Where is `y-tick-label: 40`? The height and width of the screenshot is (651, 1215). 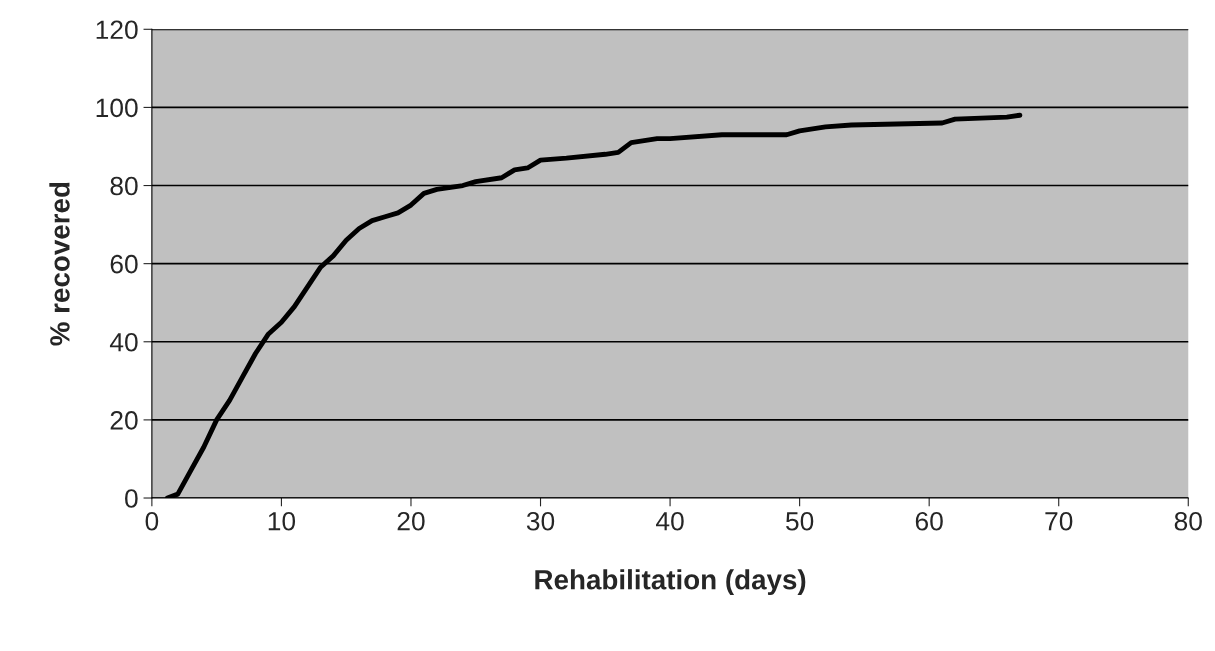
y-tick-label: 40 is located at coordinates (123, 342).